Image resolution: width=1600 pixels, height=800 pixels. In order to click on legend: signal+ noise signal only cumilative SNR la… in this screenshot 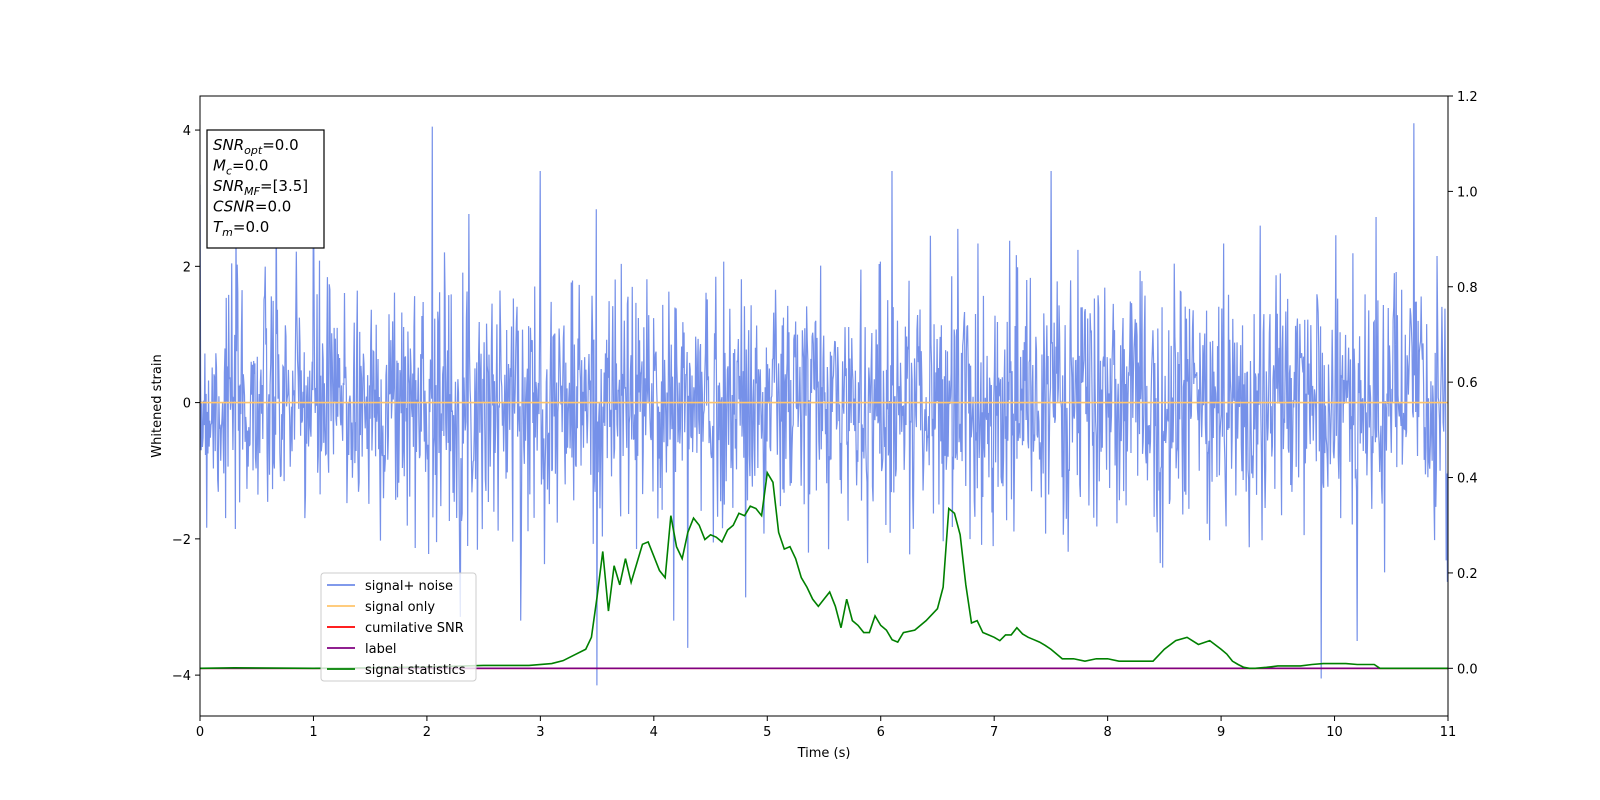, I will do `click(398, 627)`.